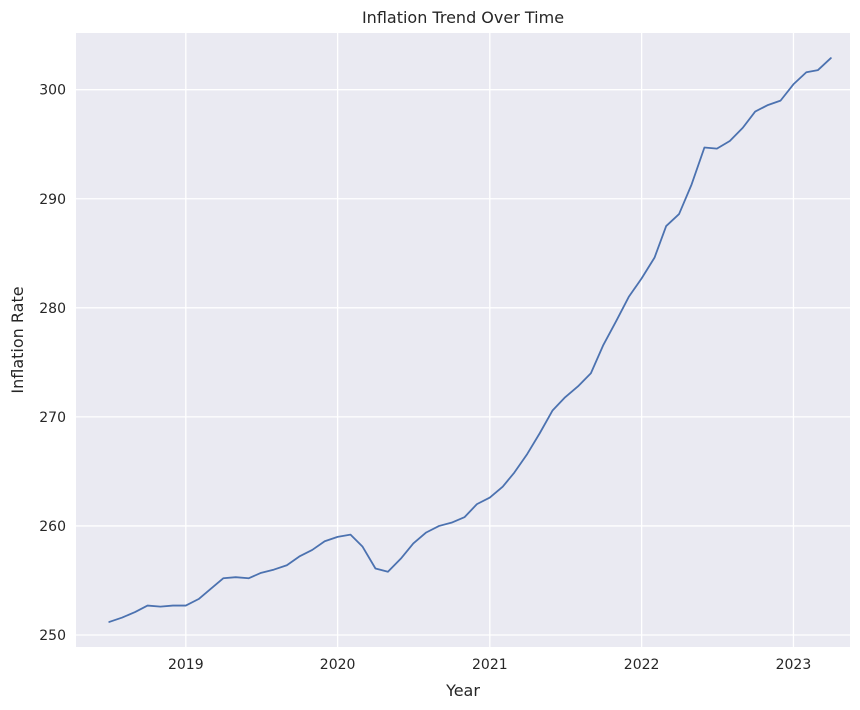 This screenshot has width=860, height=710. Describe the element at coordinates (642, 665) in the screenshot. I see `x-tick-label: 2022` at that location.